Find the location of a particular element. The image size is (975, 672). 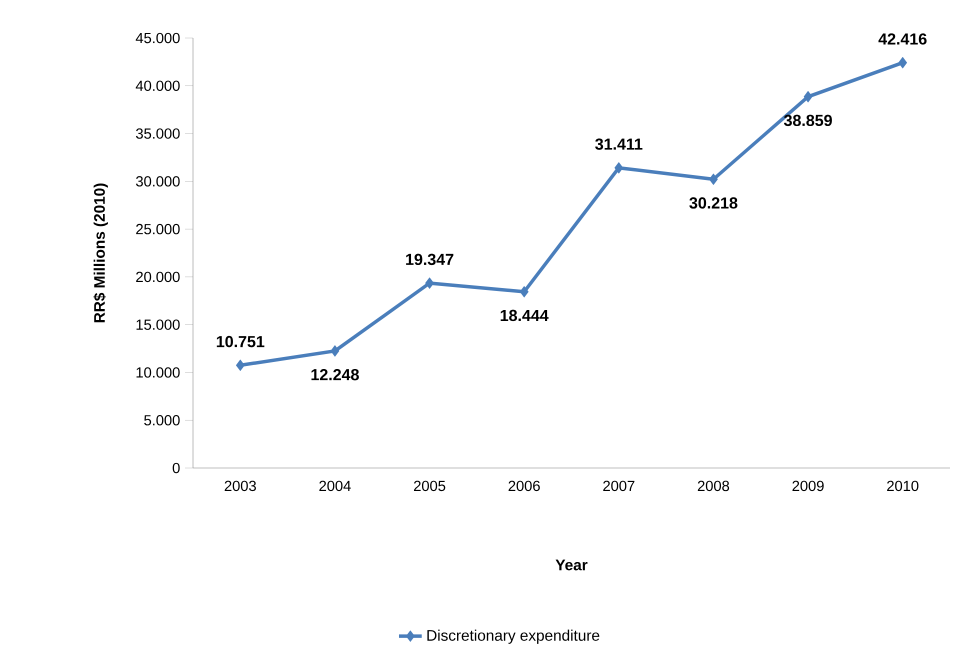

data-label: 31.411 is located at coordinates (618, 144).